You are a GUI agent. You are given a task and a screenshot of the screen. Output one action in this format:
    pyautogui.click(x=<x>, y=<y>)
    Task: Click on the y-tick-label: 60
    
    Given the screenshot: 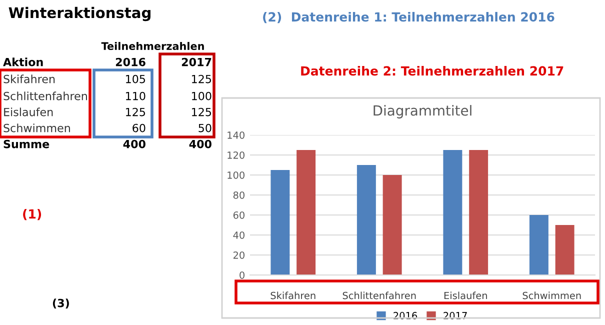 What is the action you would take?
    pyautogui.click(x=238, y=215)
    